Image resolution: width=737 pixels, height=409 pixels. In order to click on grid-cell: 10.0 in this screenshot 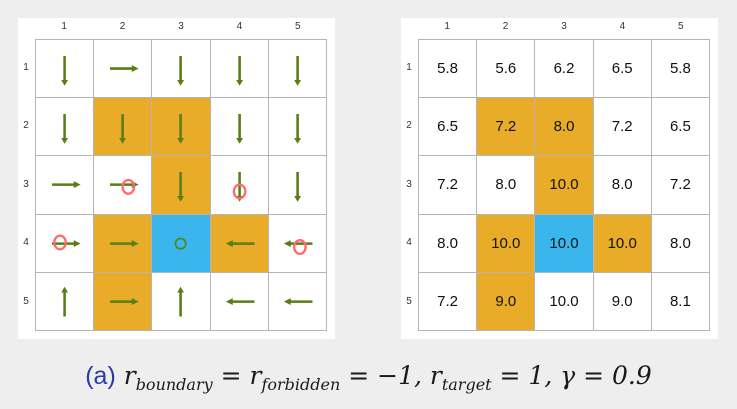, I will do `click(506, 243)`.